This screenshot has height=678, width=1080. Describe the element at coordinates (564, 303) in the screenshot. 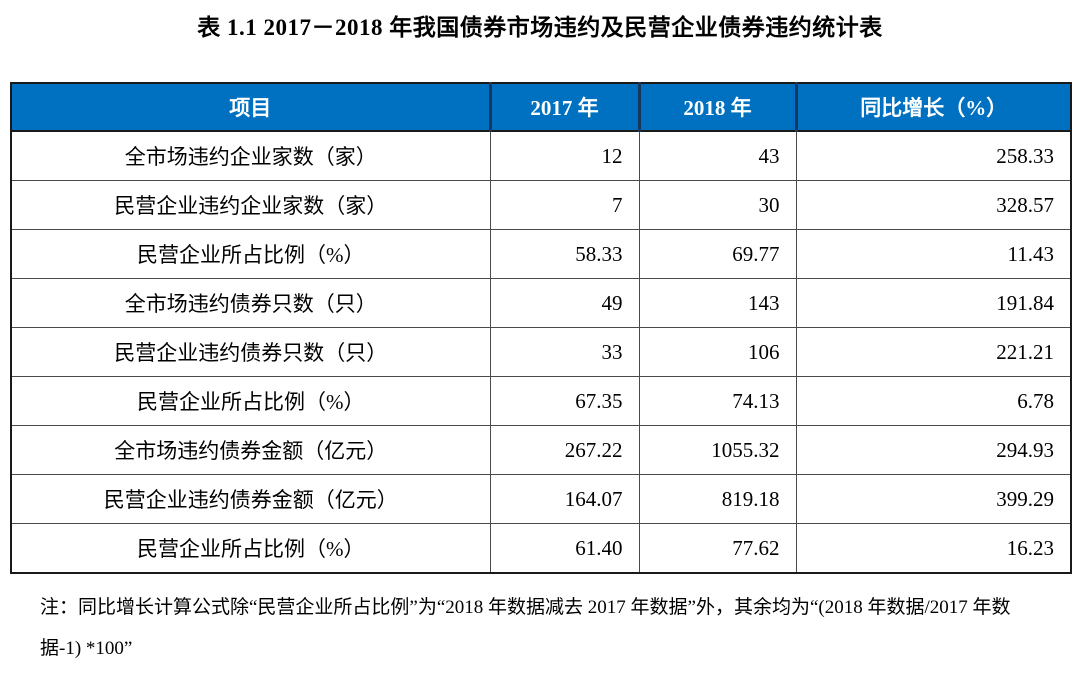

I see `value-2017: 49` at that location.